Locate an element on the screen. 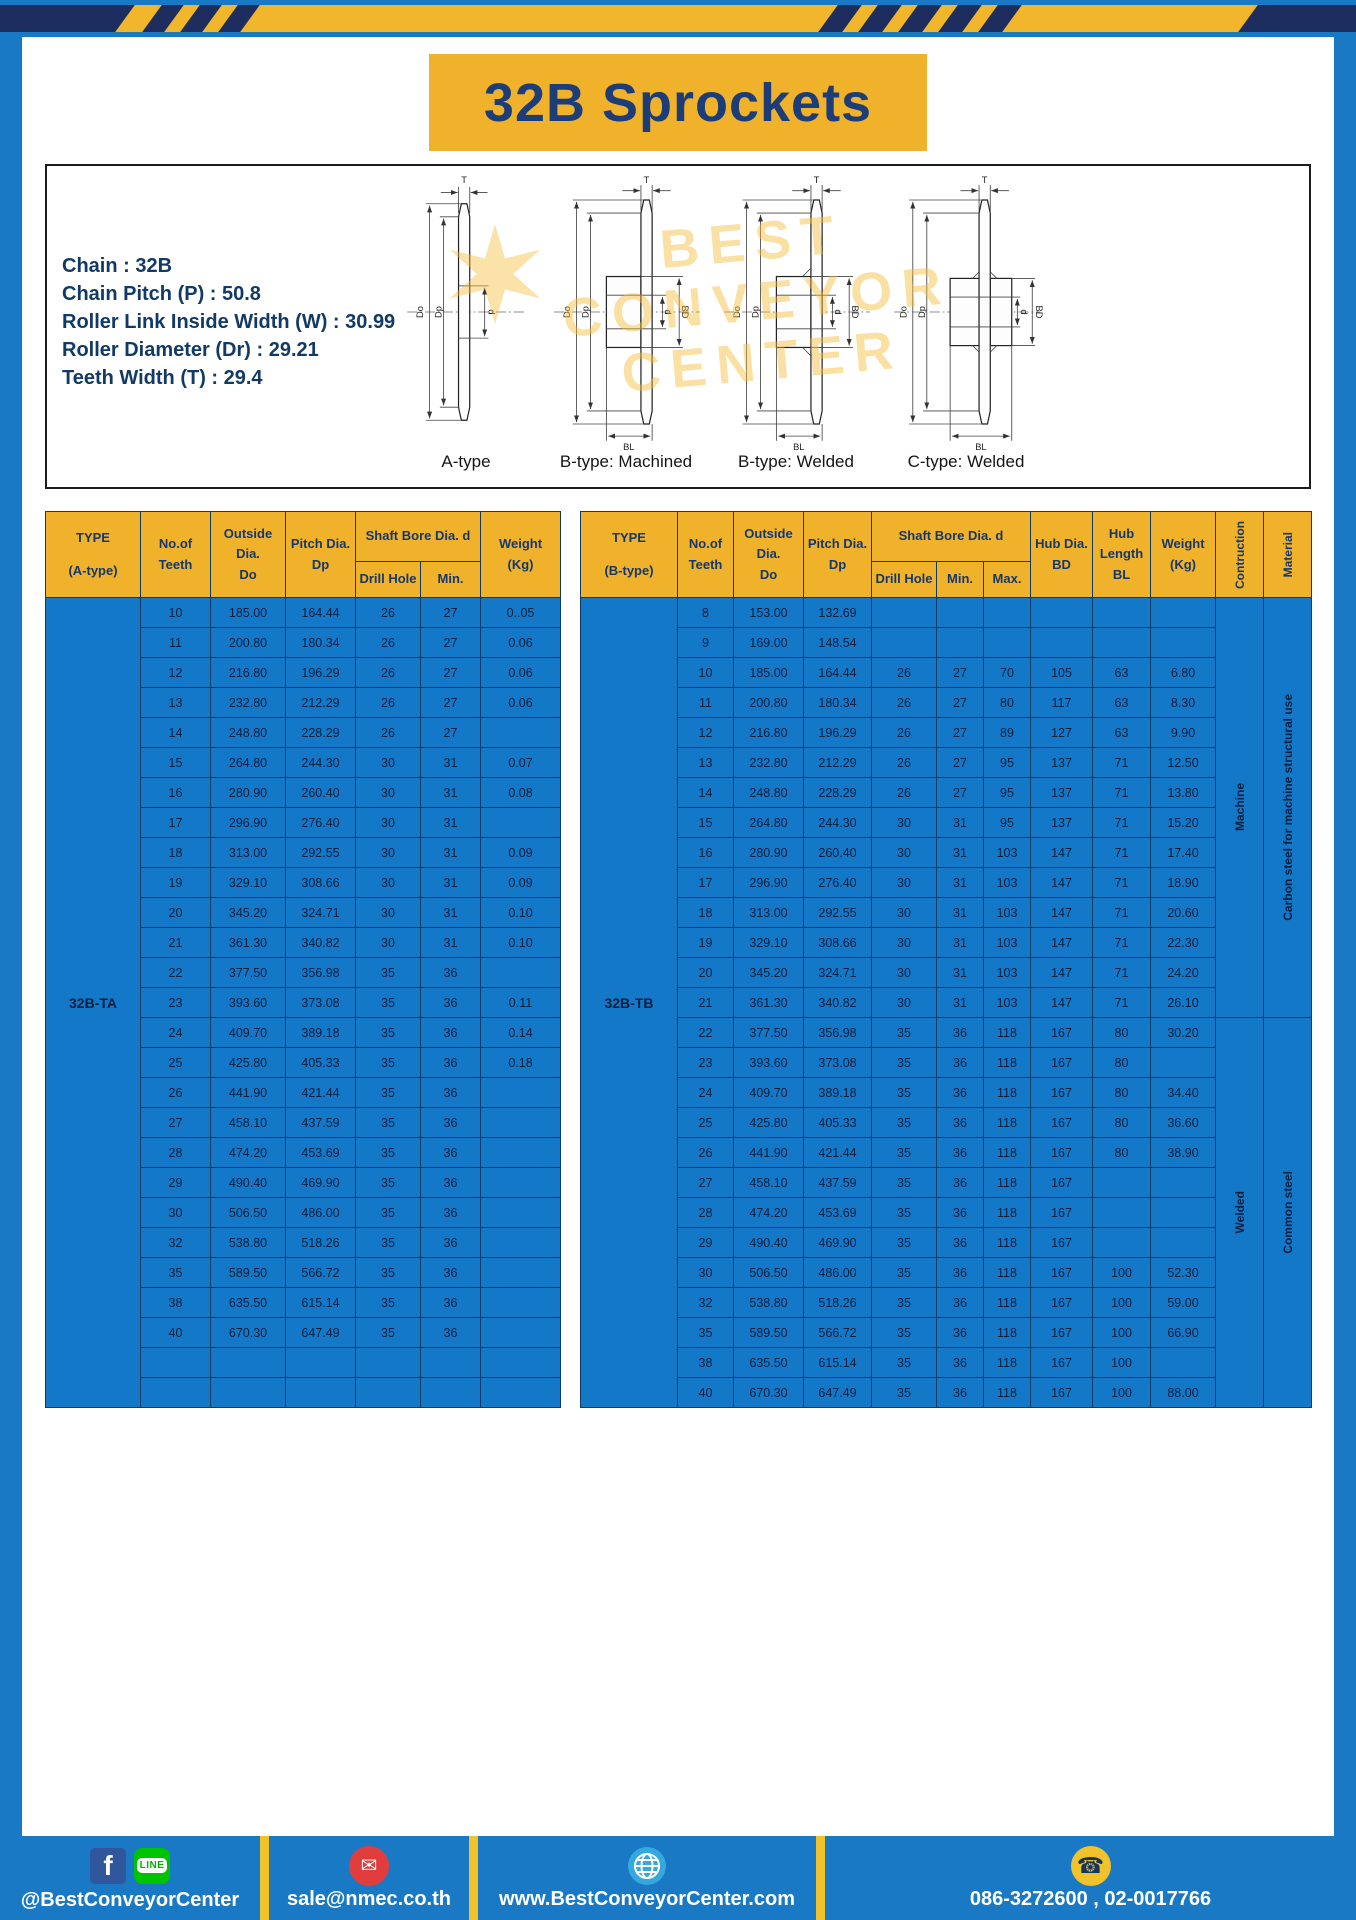  dimension-lines is located at coordinates (457, 303).